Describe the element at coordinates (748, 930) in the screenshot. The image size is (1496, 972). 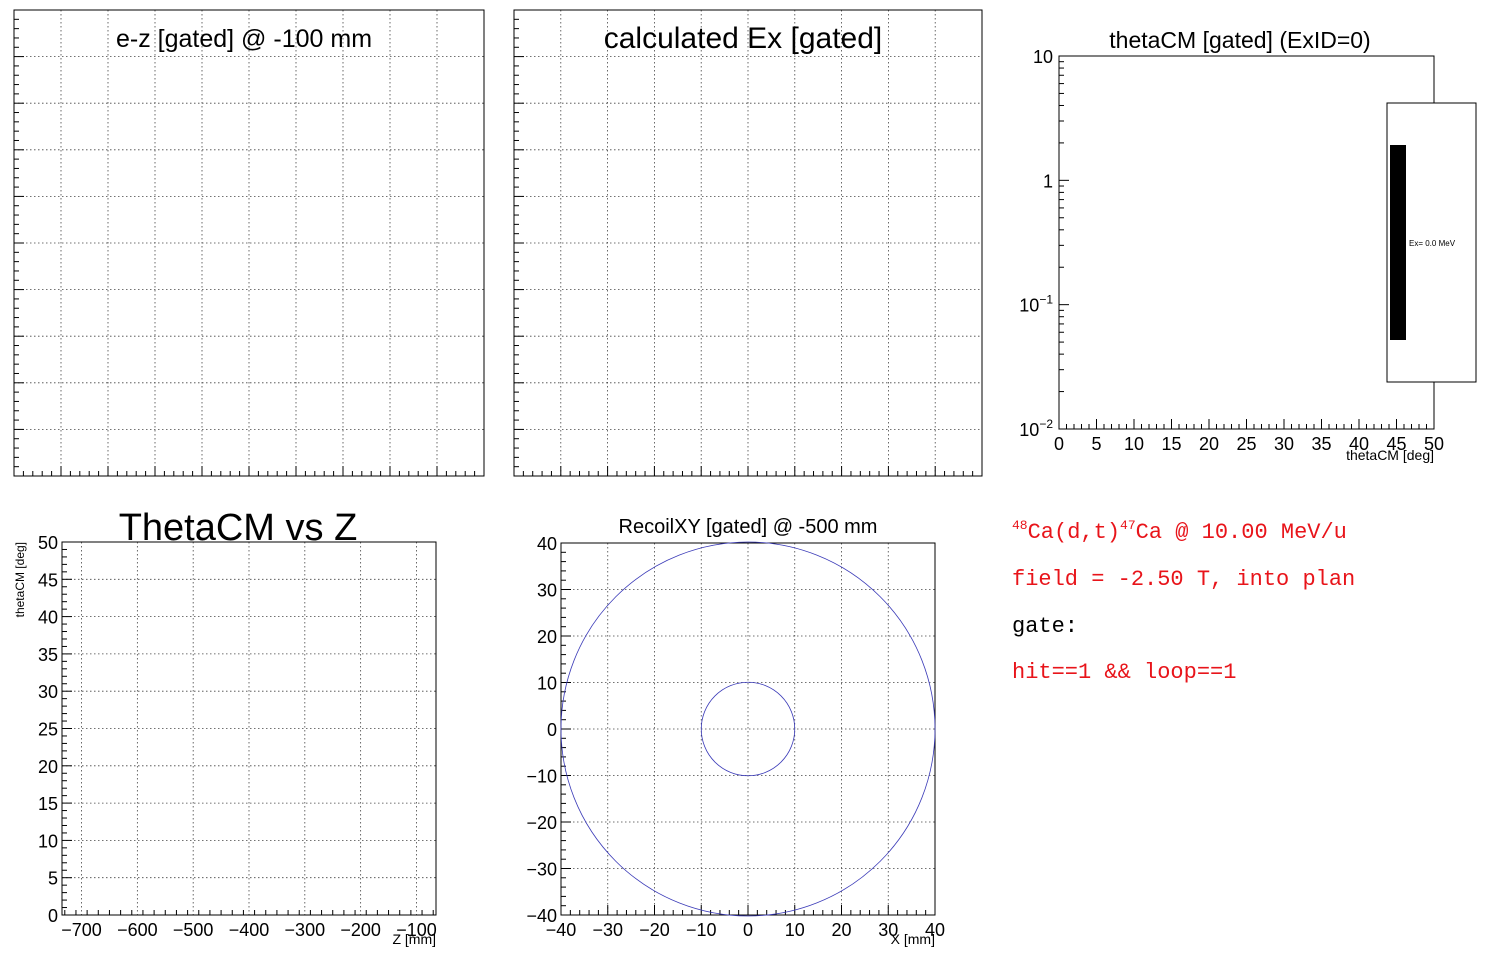
I see `recoil-xtick-label: 0` at that location.